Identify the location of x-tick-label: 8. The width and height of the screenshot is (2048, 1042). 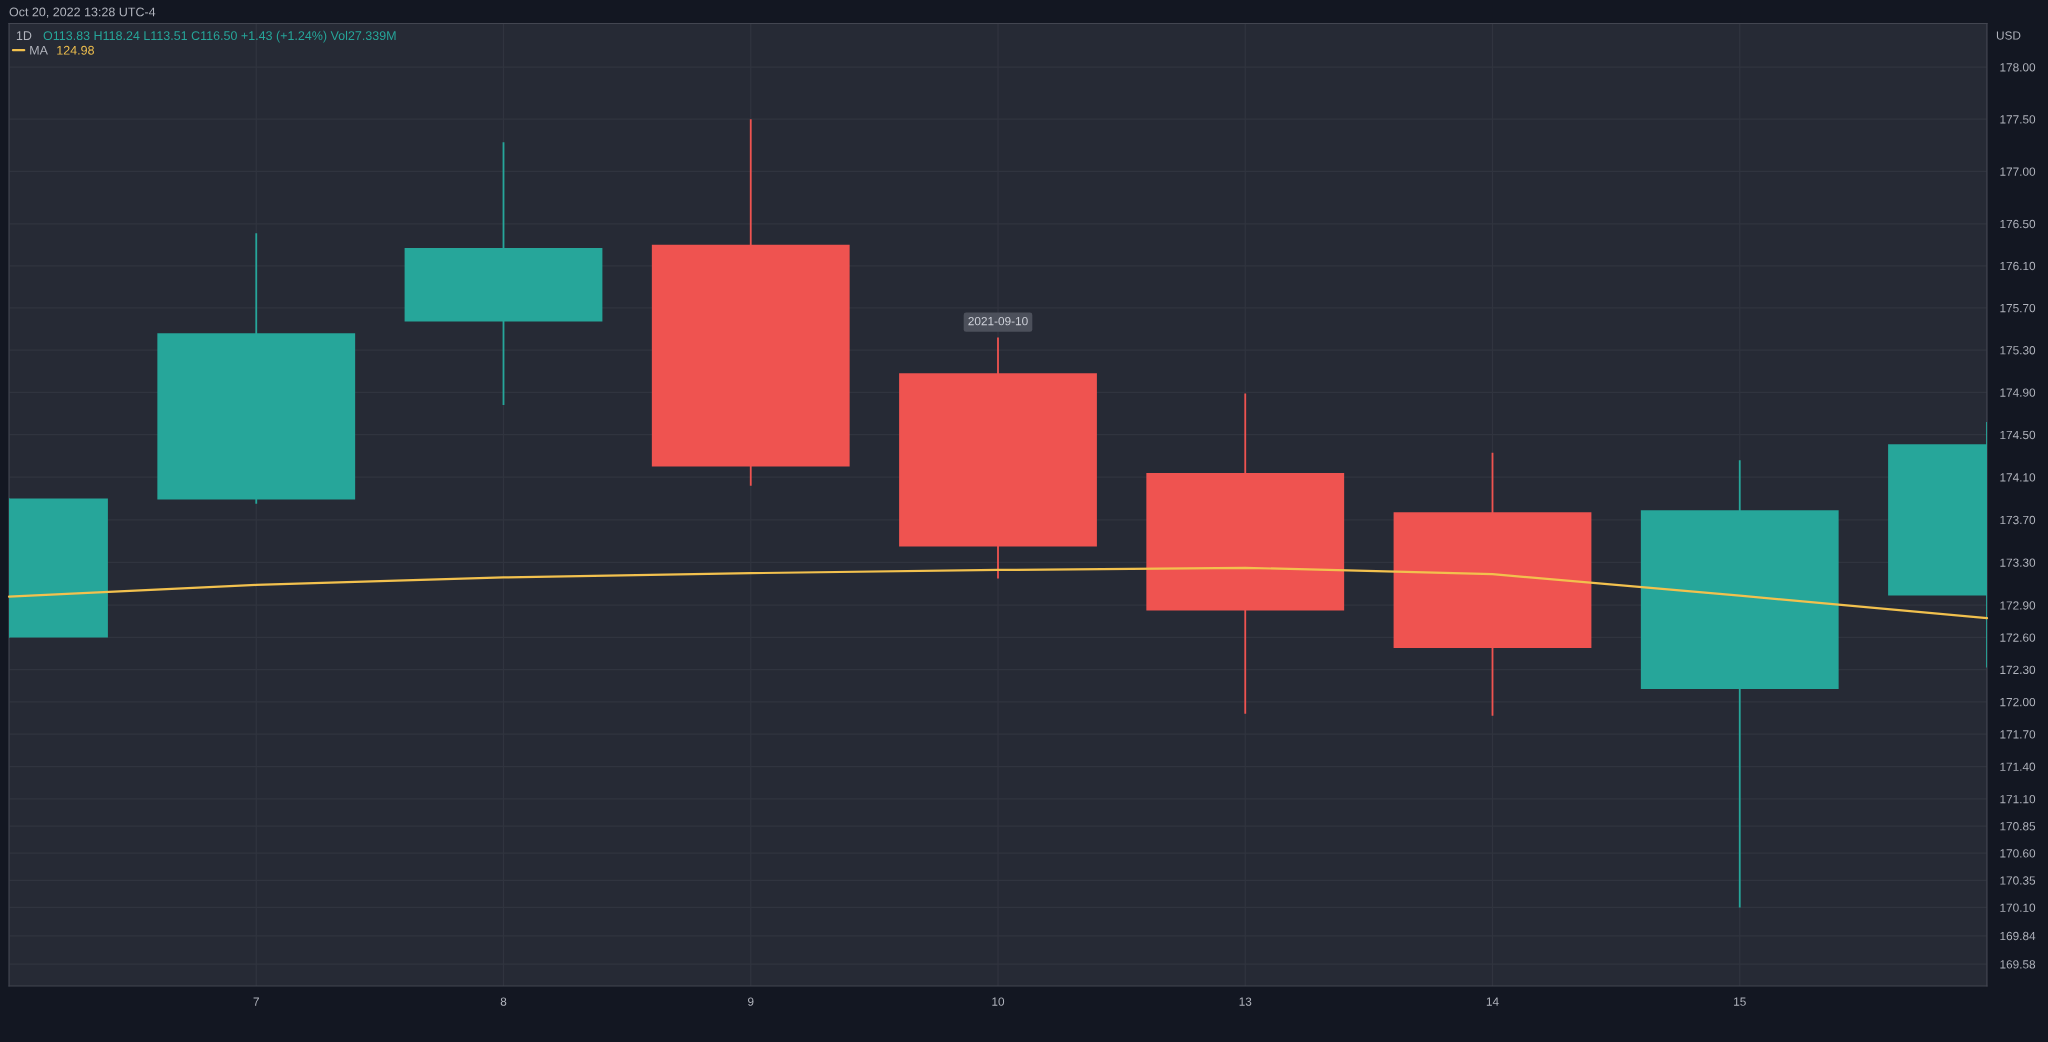
(503, 1001).